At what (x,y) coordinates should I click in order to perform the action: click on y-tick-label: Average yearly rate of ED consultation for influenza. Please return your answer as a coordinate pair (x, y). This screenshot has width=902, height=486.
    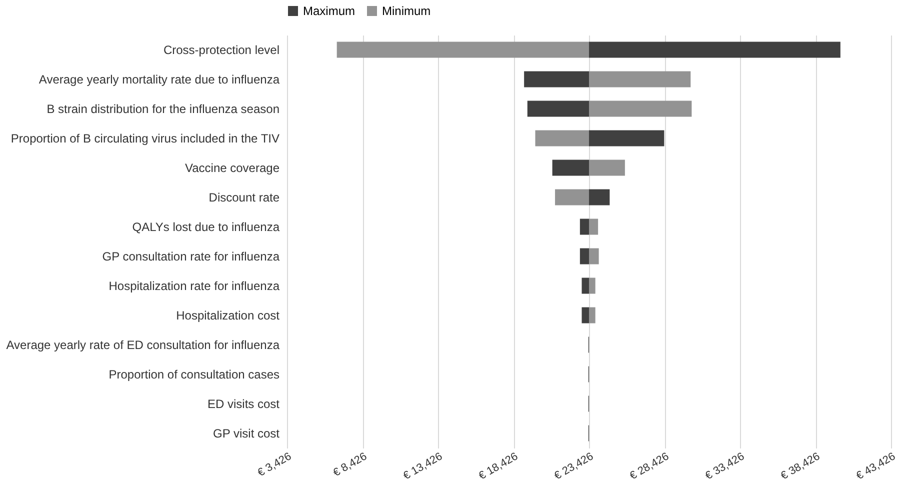
    Looking at the image, I should click on (143, 345).